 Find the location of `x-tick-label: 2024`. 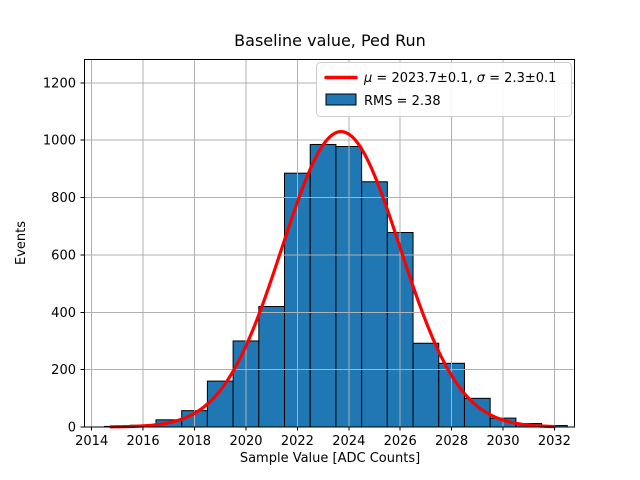

x-tick-label: 2024 is located at coordinates (348, 441).